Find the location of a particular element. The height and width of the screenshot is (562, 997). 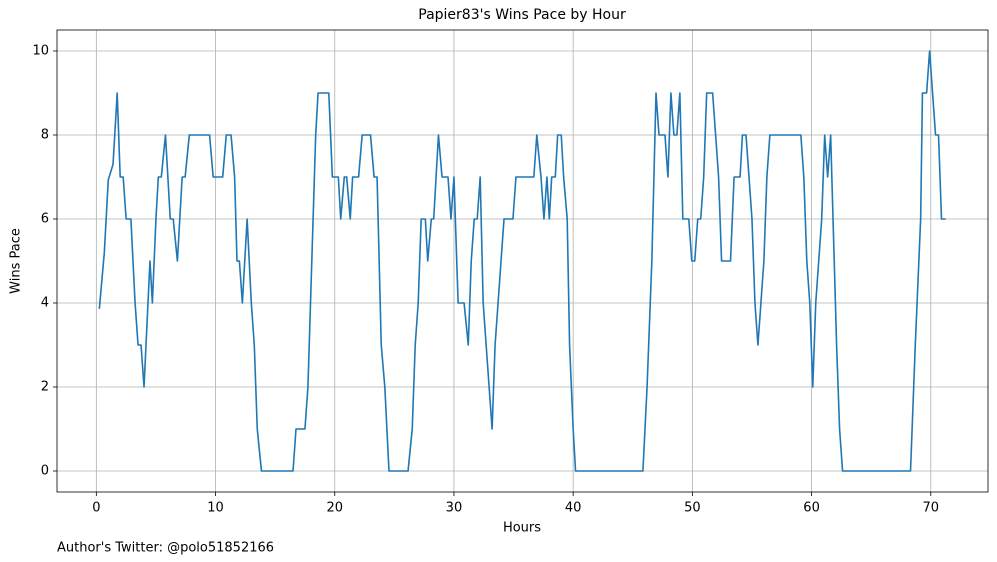

y-tick-label: 0 is located at coordinates (45, 471).